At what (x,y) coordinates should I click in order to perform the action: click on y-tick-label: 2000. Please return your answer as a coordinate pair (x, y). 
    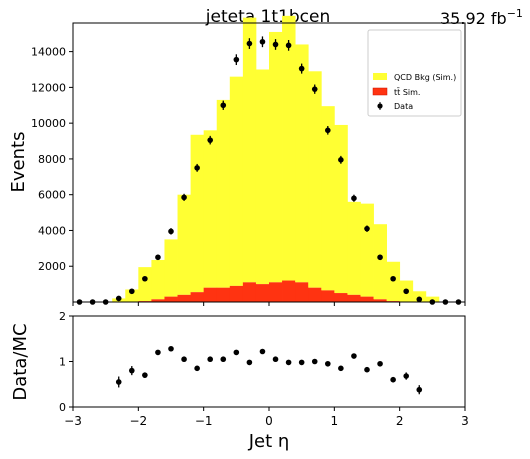
    Looking at the image, I should click on (52, 266).